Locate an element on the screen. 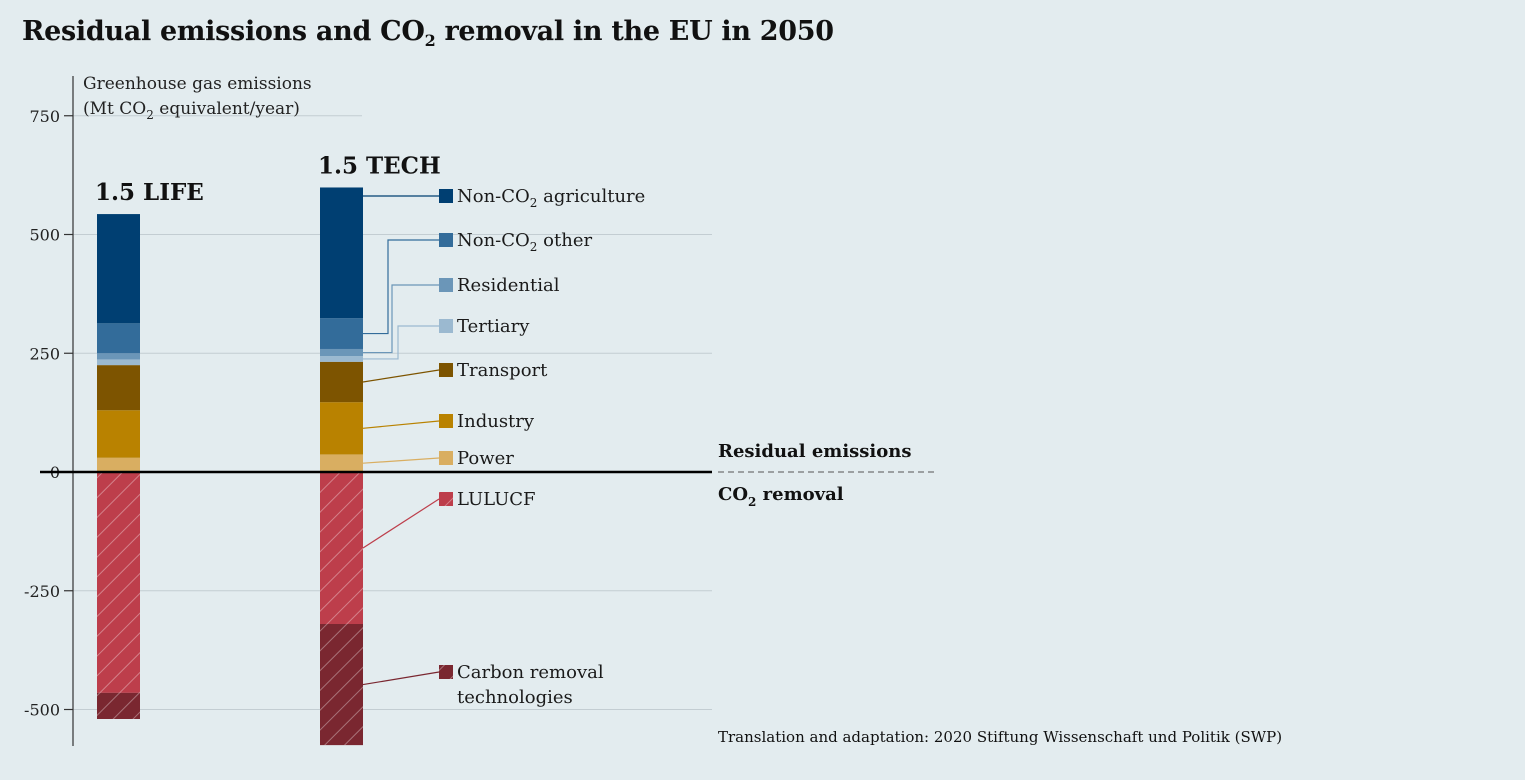 Image resolution: width=1525 pixels, height=780 pixels. y-tick-label: -250 is located at coordinates (42, 591).